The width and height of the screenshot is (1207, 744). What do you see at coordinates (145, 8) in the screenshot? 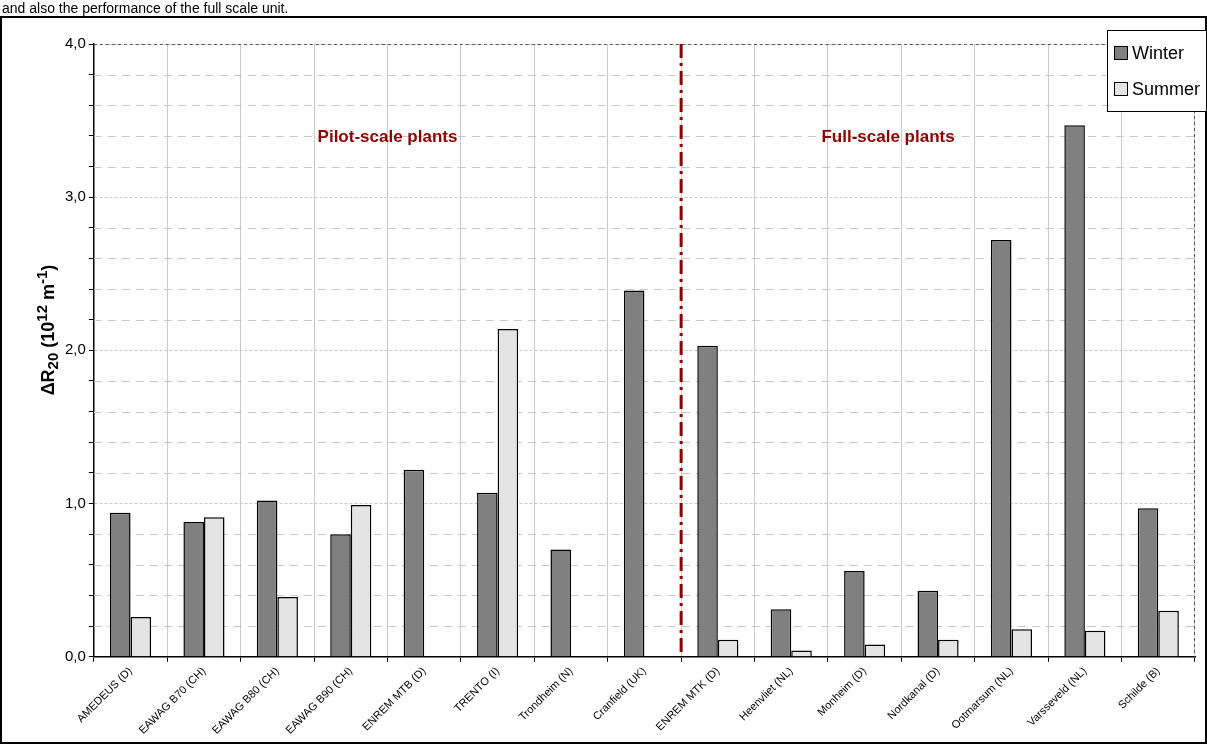
I see `text: and also the performance of the full scale unit.` at bounding box center [145, 8].